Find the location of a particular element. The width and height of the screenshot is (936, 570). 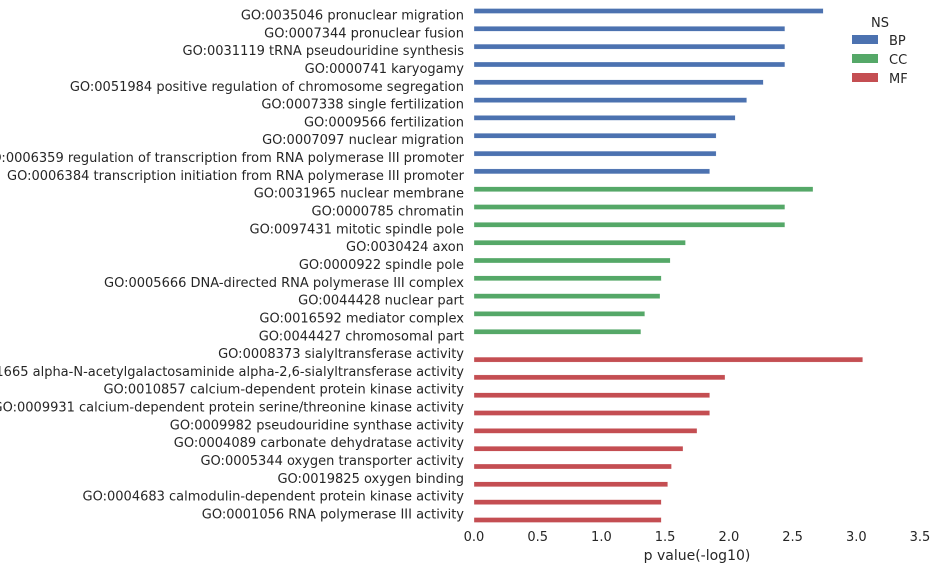

legend-entries: BP CC MF is located at coordinates (880, 60).